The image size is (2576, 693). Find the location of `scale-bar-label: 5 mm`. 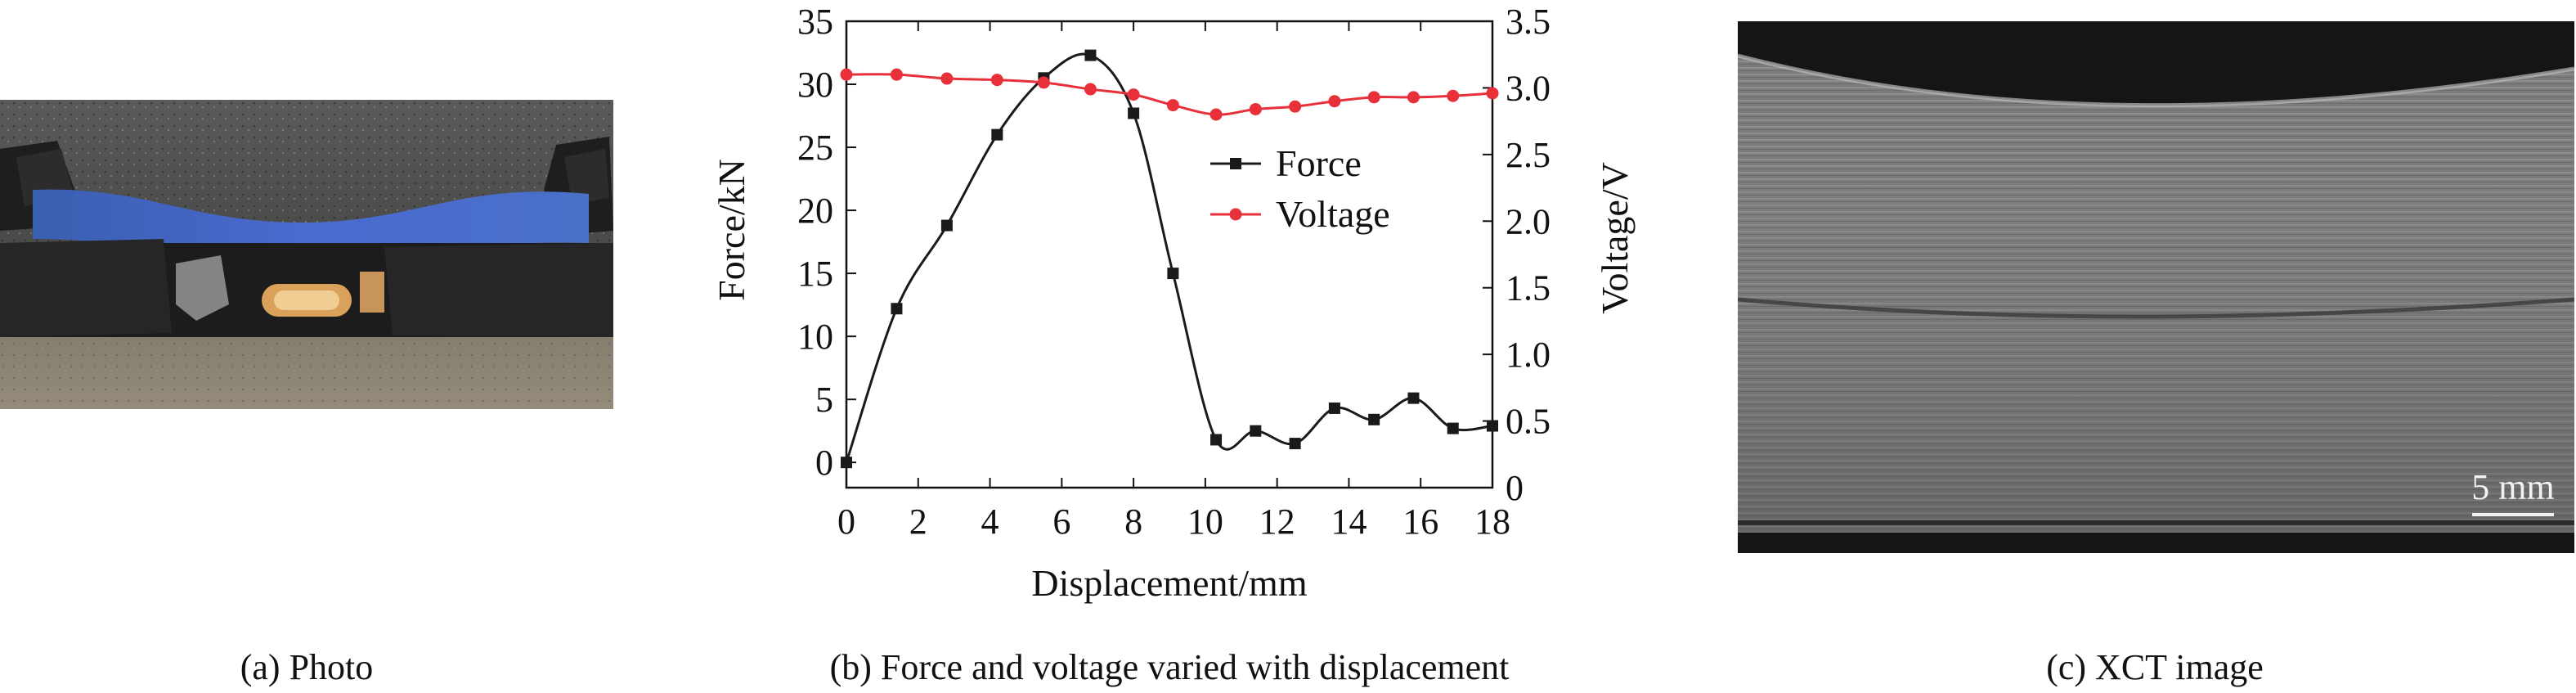

scale-bar-label: 5 mm is located at coordinates (2513, 487).